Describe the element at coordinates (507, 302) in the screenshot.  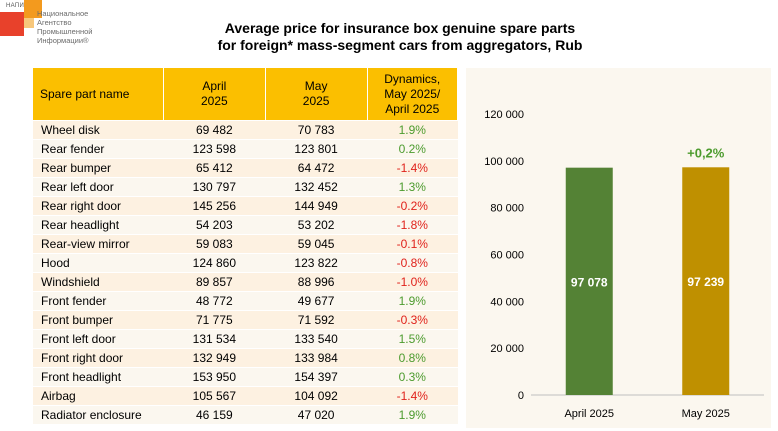
I see `y-tick-label: 40 000` at that location.